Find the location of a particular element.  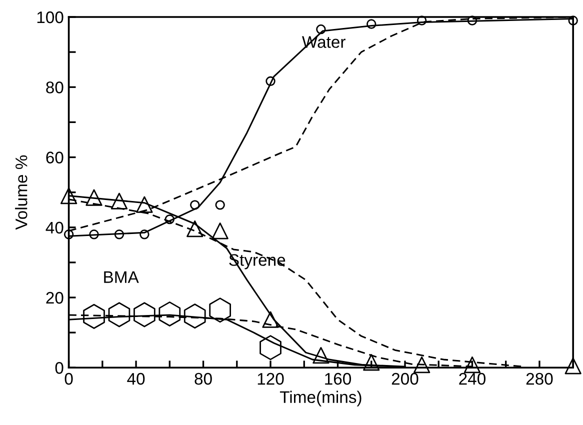

x-tick-label: 40 is located at coordinates (136, 378).